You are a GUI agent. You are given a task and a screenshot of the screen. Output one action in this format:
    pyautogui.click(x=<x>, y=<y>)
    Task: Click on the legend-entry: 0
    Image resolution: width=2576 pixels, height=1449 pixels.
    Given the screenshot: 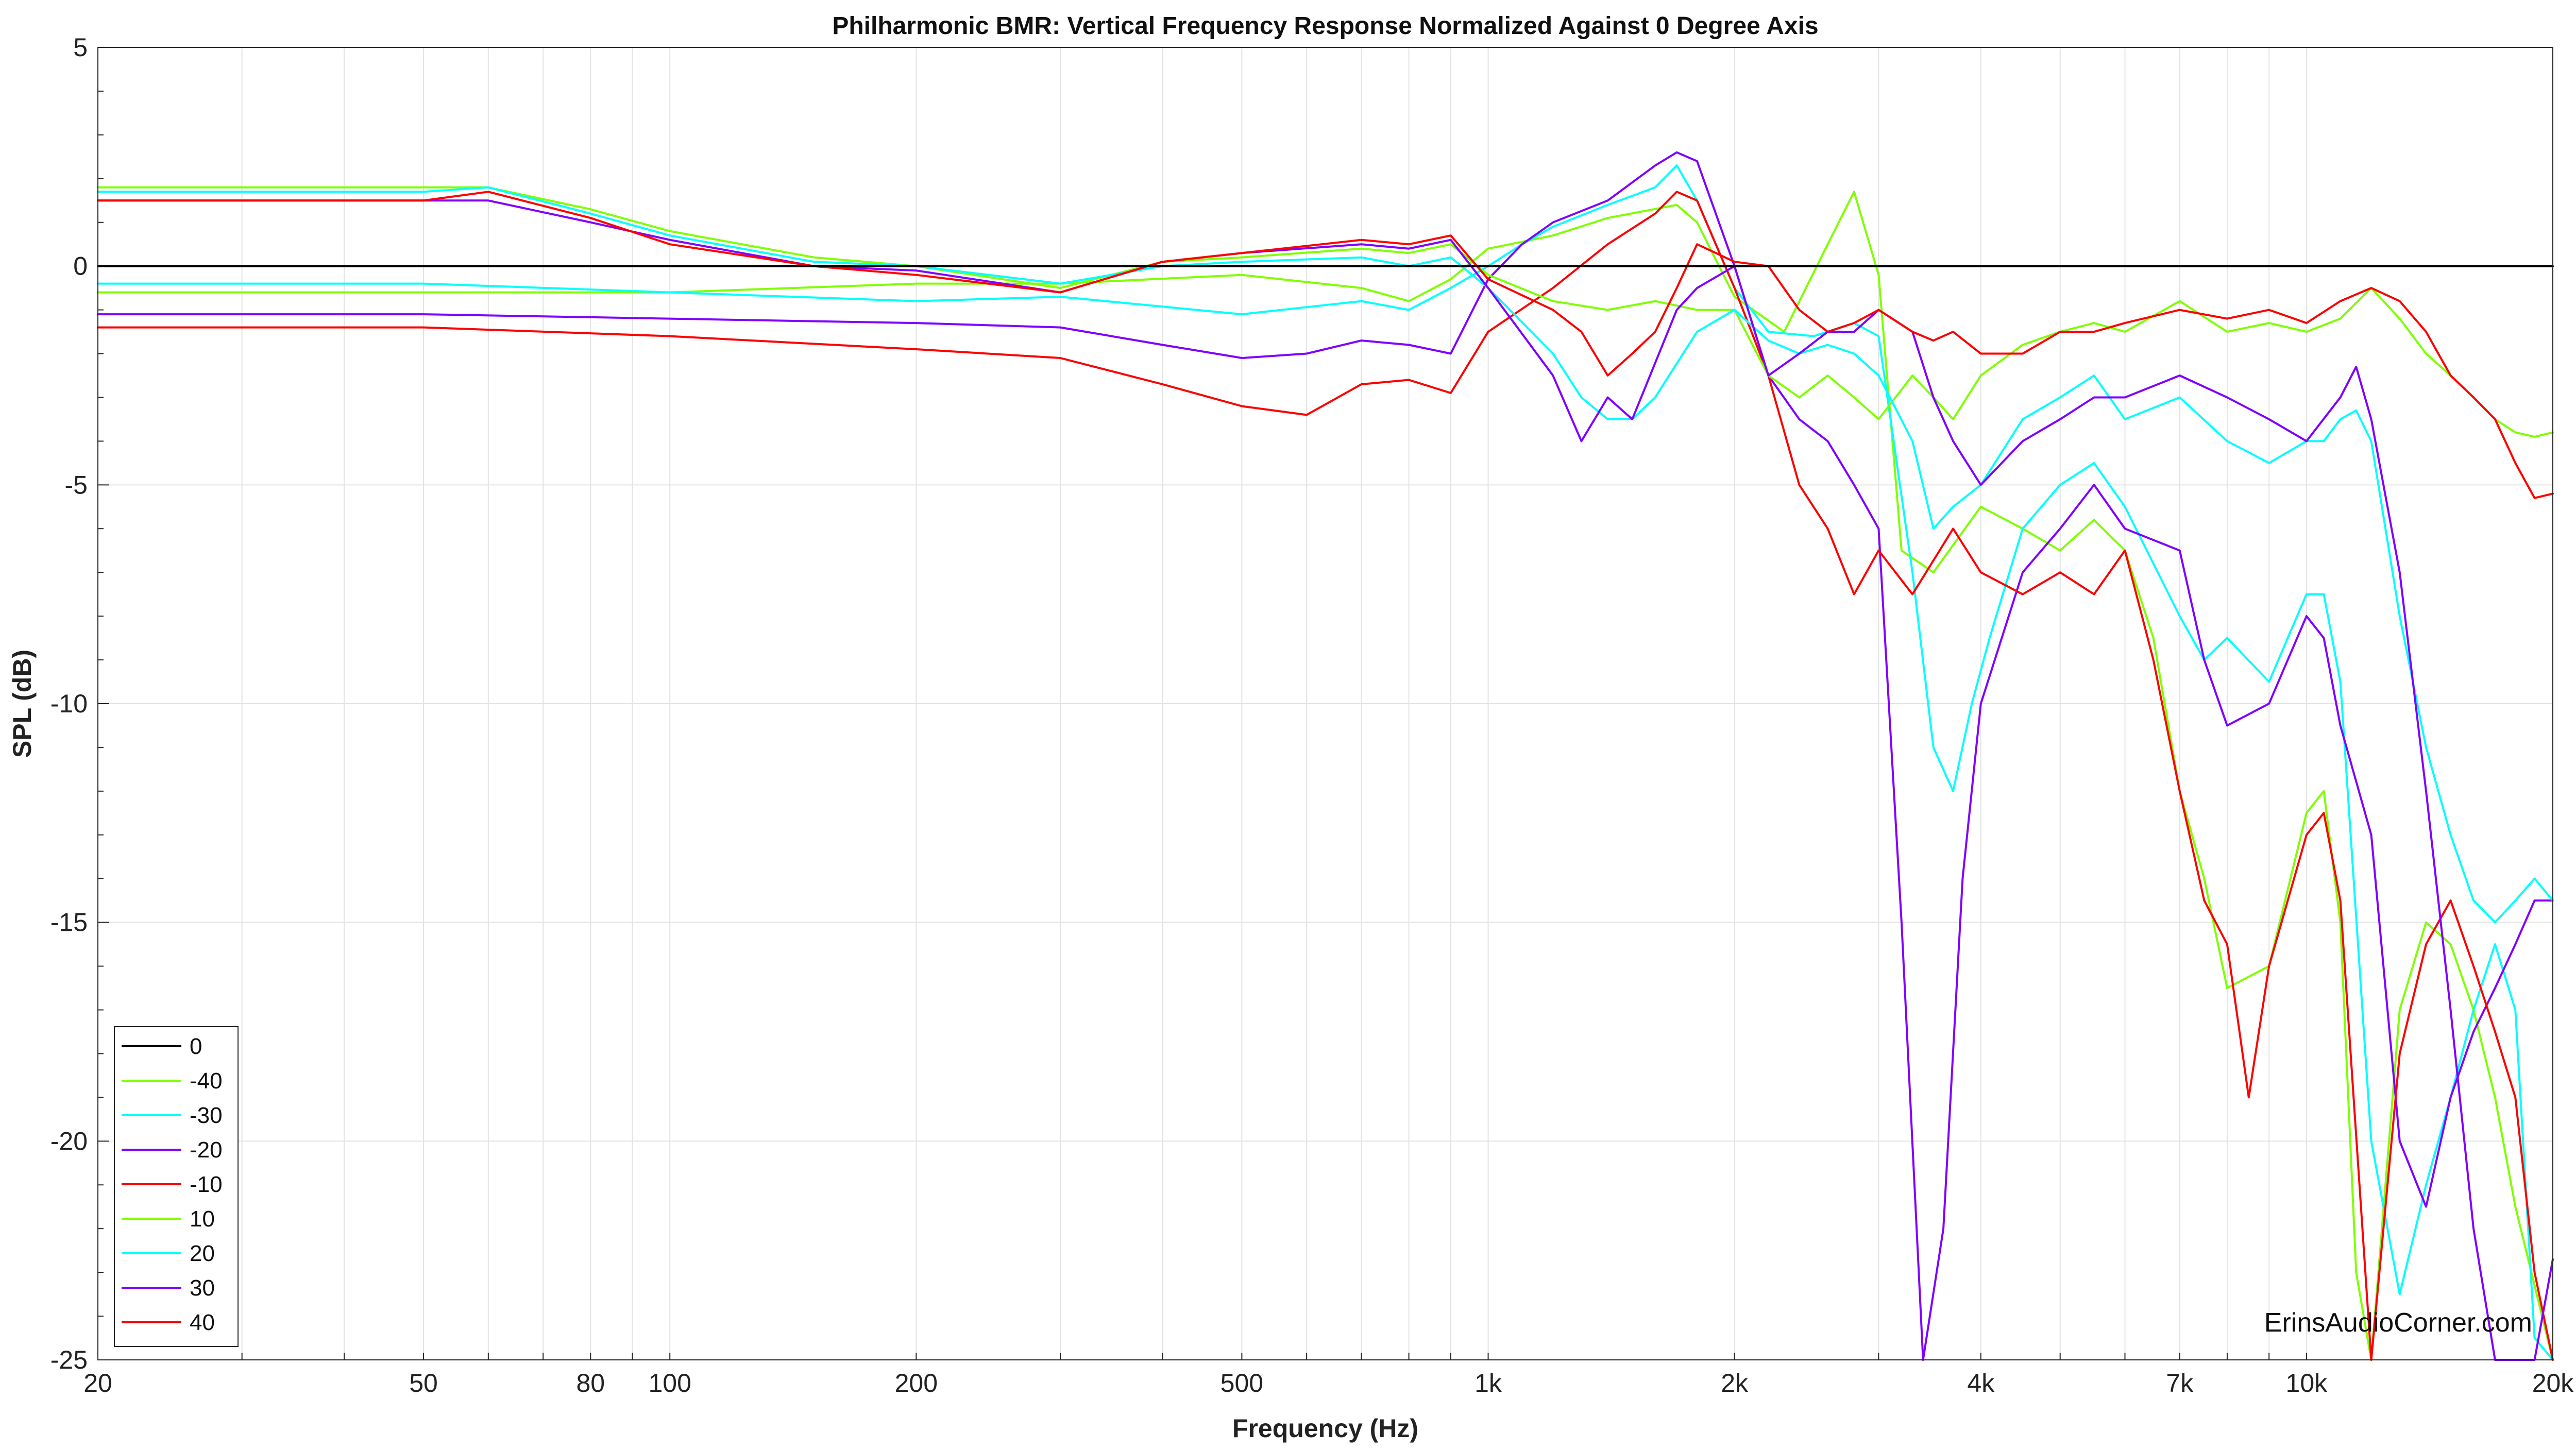 What is the action you would take?
    pyautogui.click(x=196, y=1046)
    